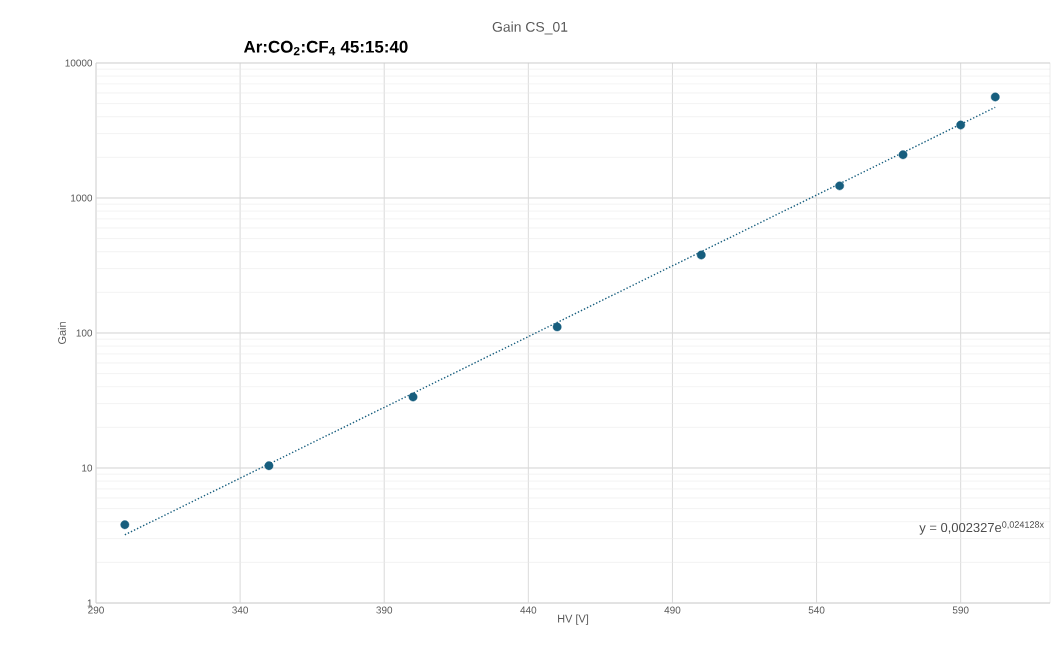 The image size is (1053, 659). Describe the element at coordinates (89, 603) in the screenshot. I see `y-tick-label: 1` at that location.